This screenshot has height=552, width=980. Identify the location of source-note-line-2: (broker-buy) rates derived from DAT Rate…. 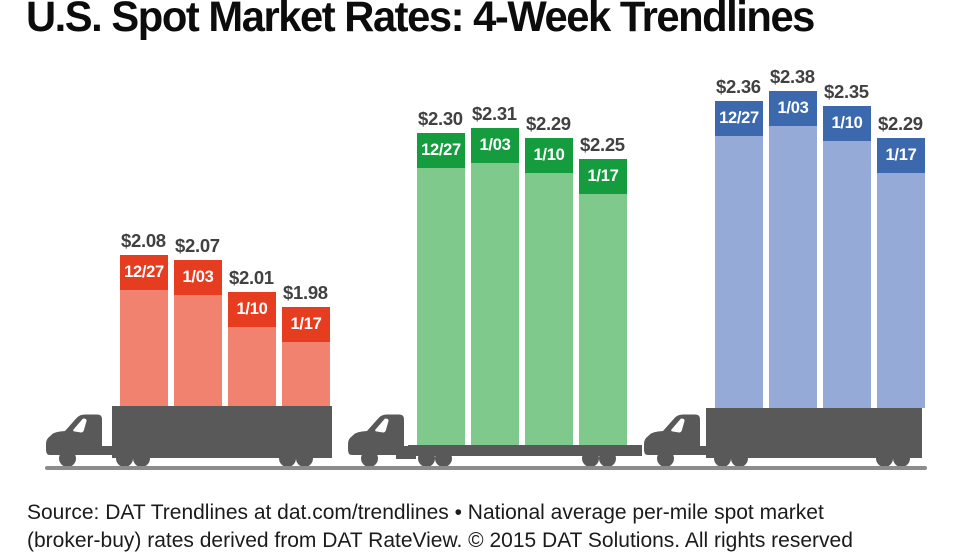
(440, 540).